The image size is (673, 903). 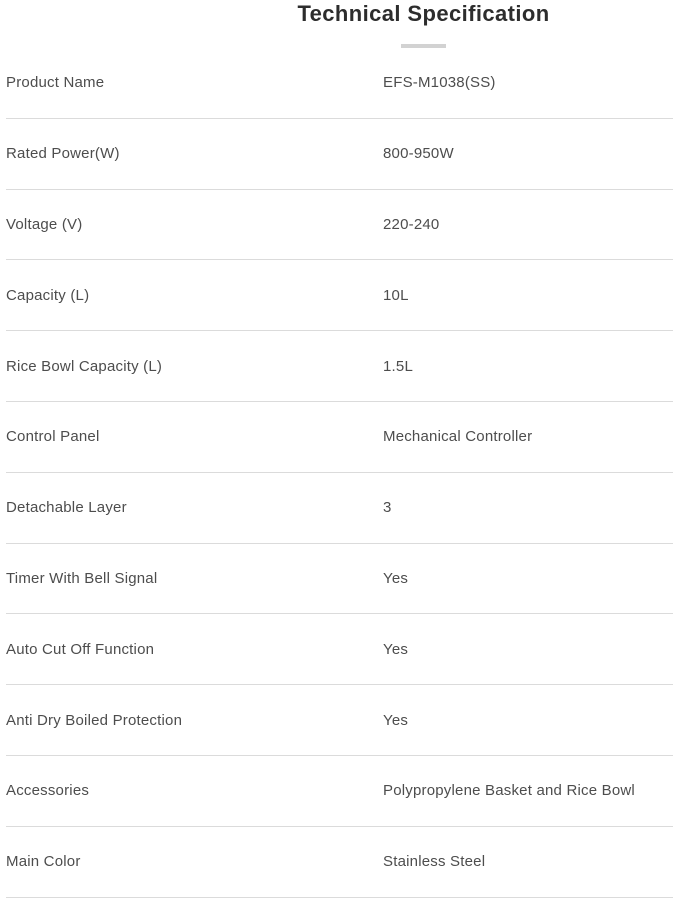 What do you see at coordinates (63, 154) in the screenshot?
I see `spec-label: Rated Power(W)` at bounding box center [63, 154].